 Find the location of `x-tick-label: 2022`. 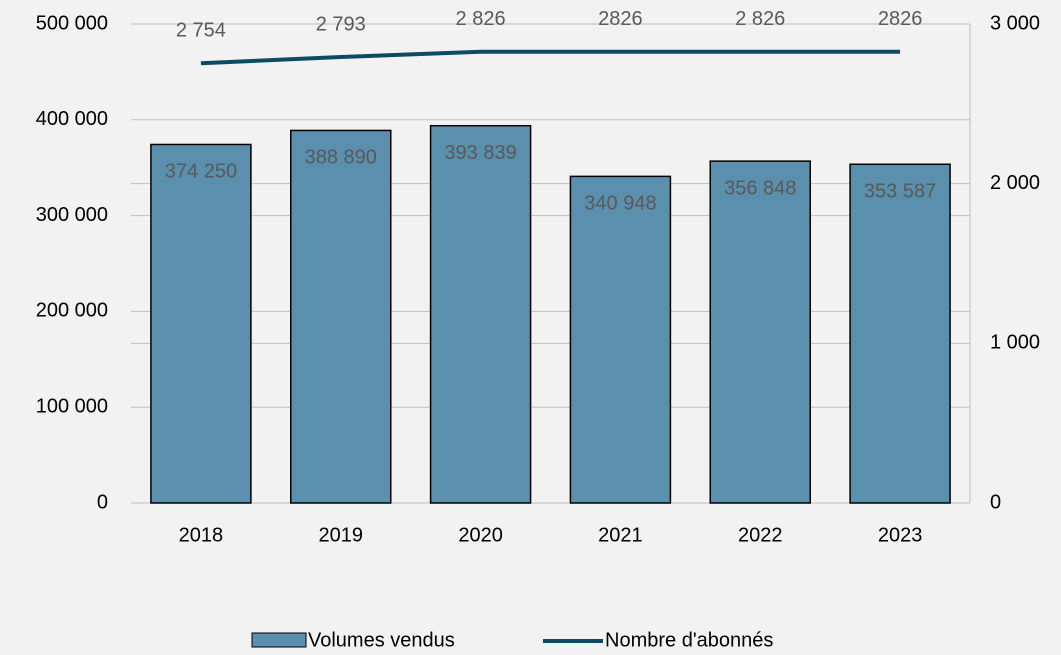

x-tick-label: 2022 is located at coordinates (760, 535).